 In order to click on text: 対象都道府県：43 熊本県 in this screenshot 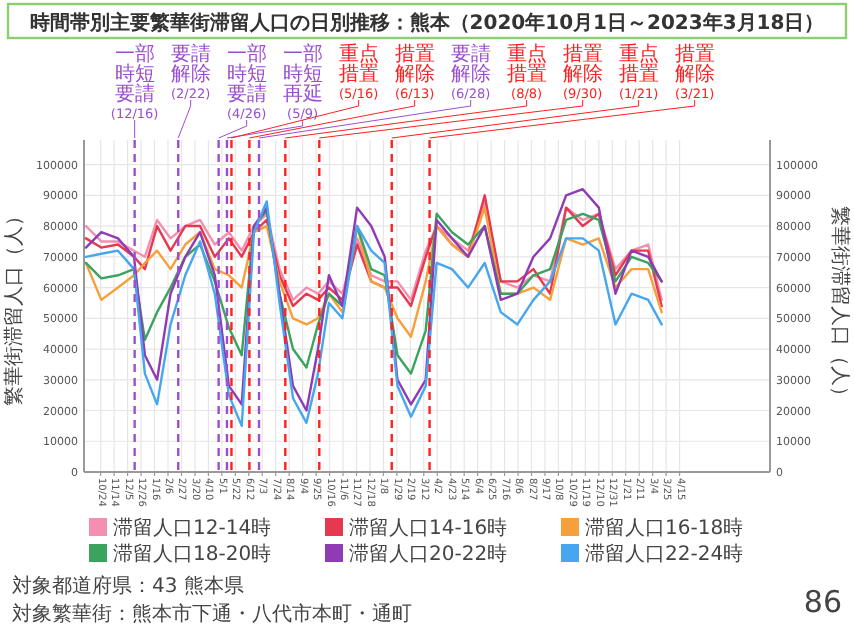, I will do `click(128, 586)`.